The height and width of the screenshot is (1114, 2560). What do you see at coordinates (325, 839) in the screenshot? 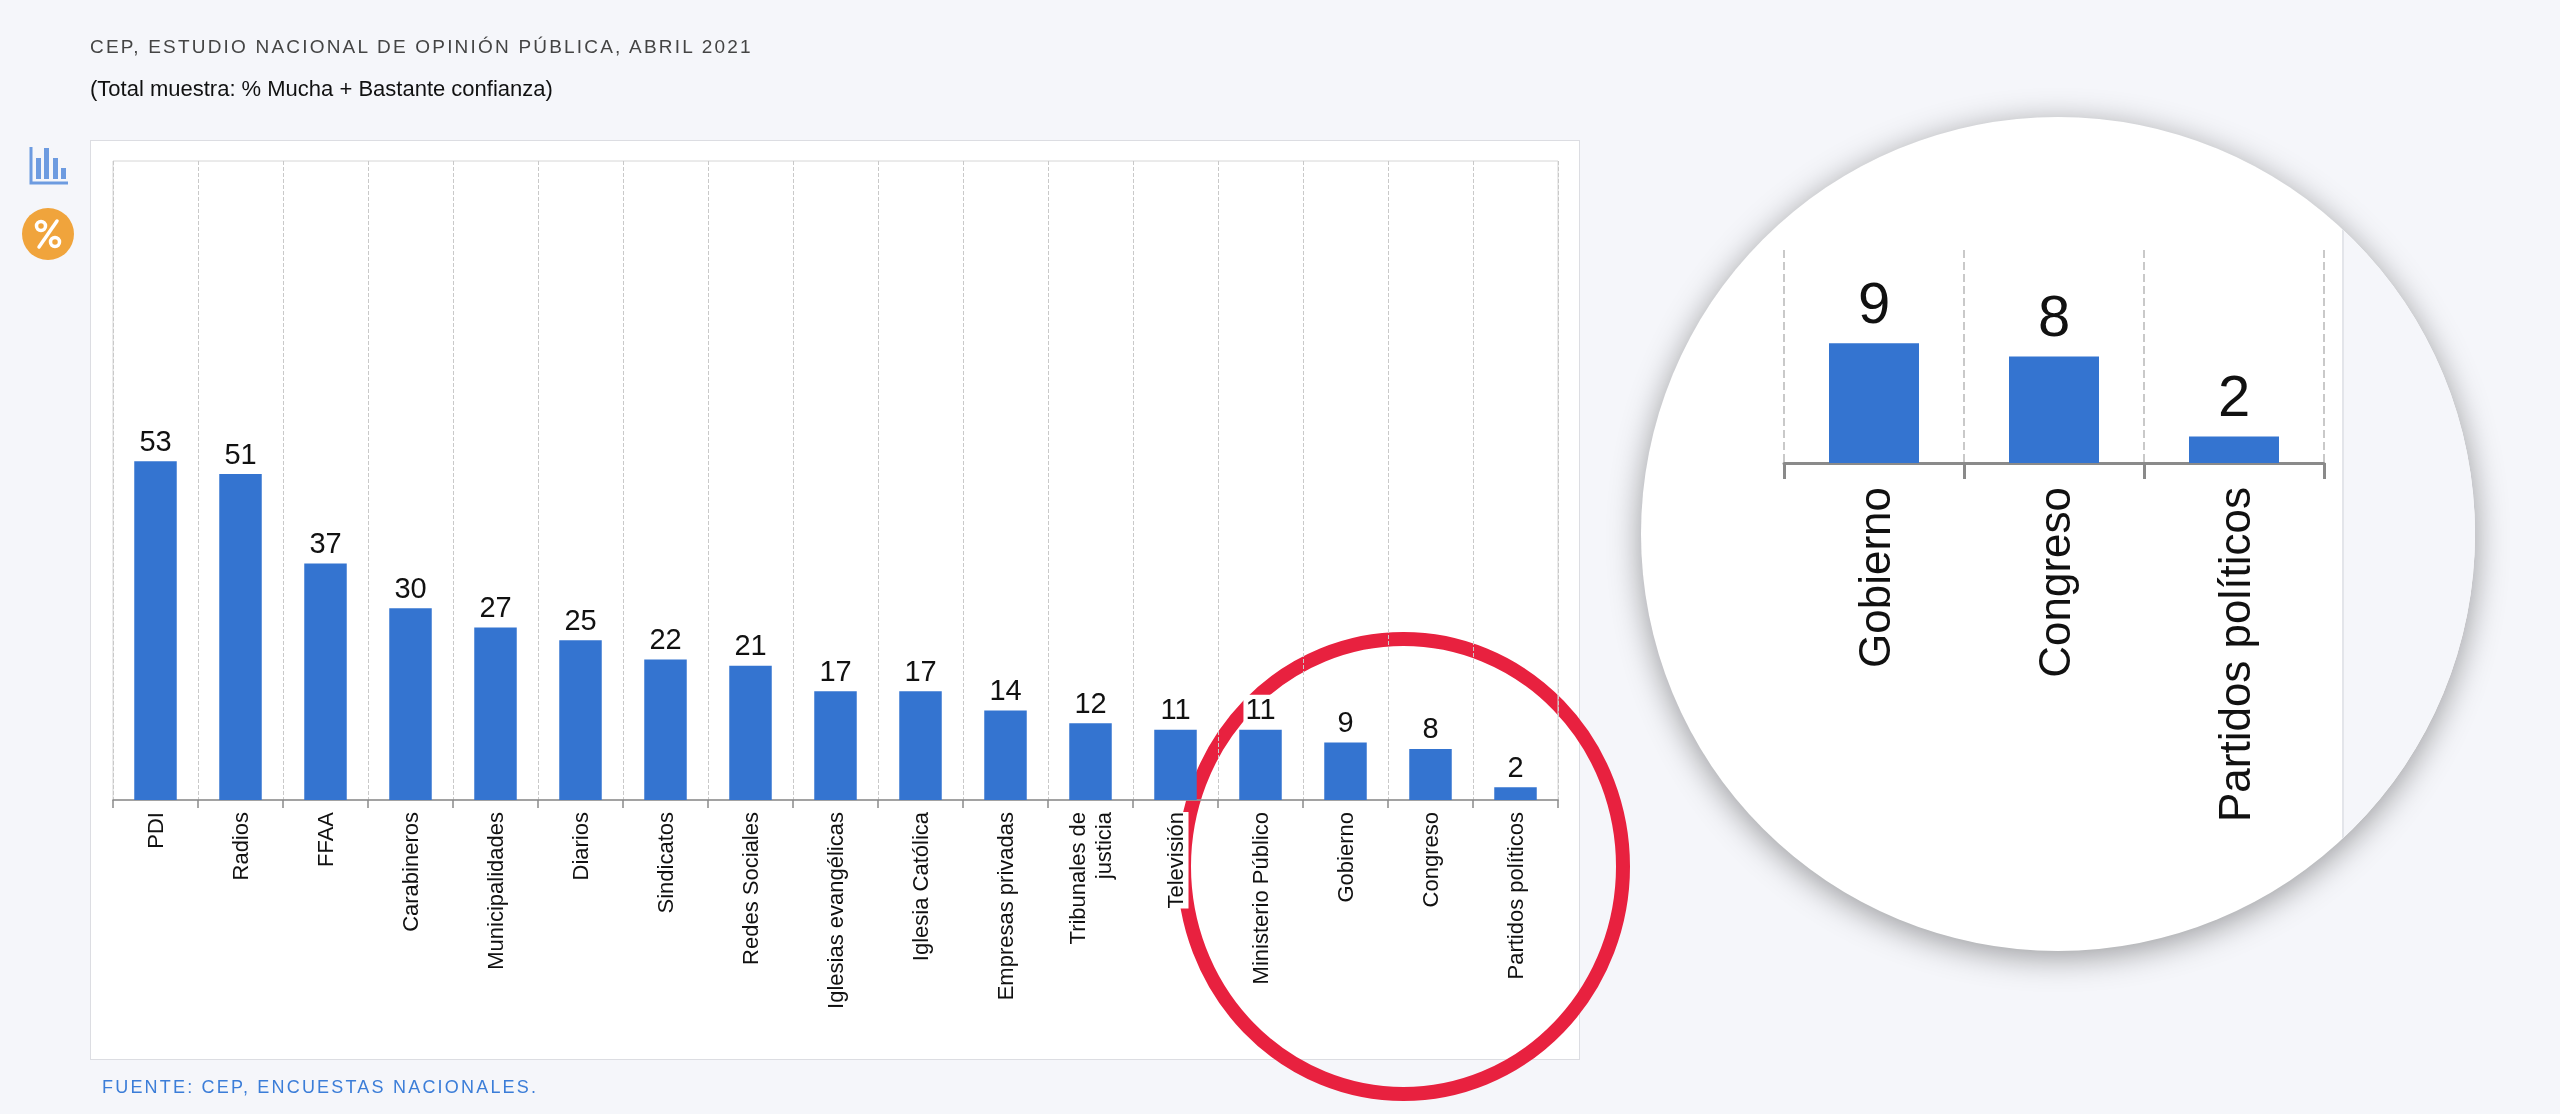
I see `x-tick-label: FFAA` at bounding box center [325, 839].